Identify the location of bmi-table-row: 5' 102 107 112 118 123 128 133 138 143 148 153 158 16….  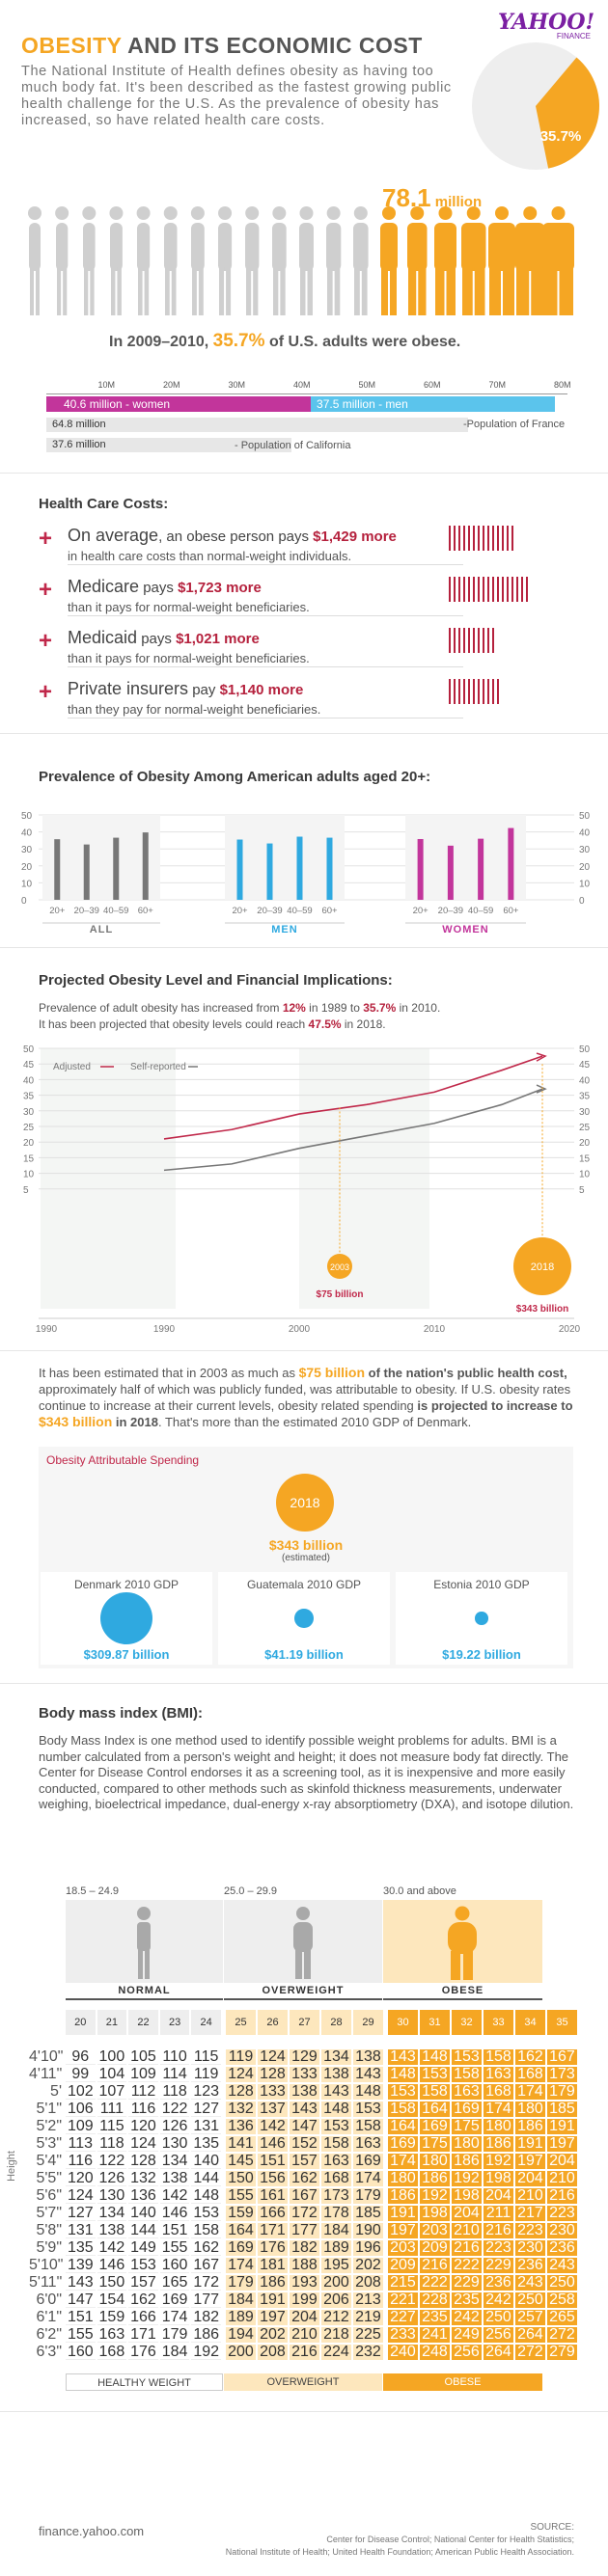
(314, 2092).